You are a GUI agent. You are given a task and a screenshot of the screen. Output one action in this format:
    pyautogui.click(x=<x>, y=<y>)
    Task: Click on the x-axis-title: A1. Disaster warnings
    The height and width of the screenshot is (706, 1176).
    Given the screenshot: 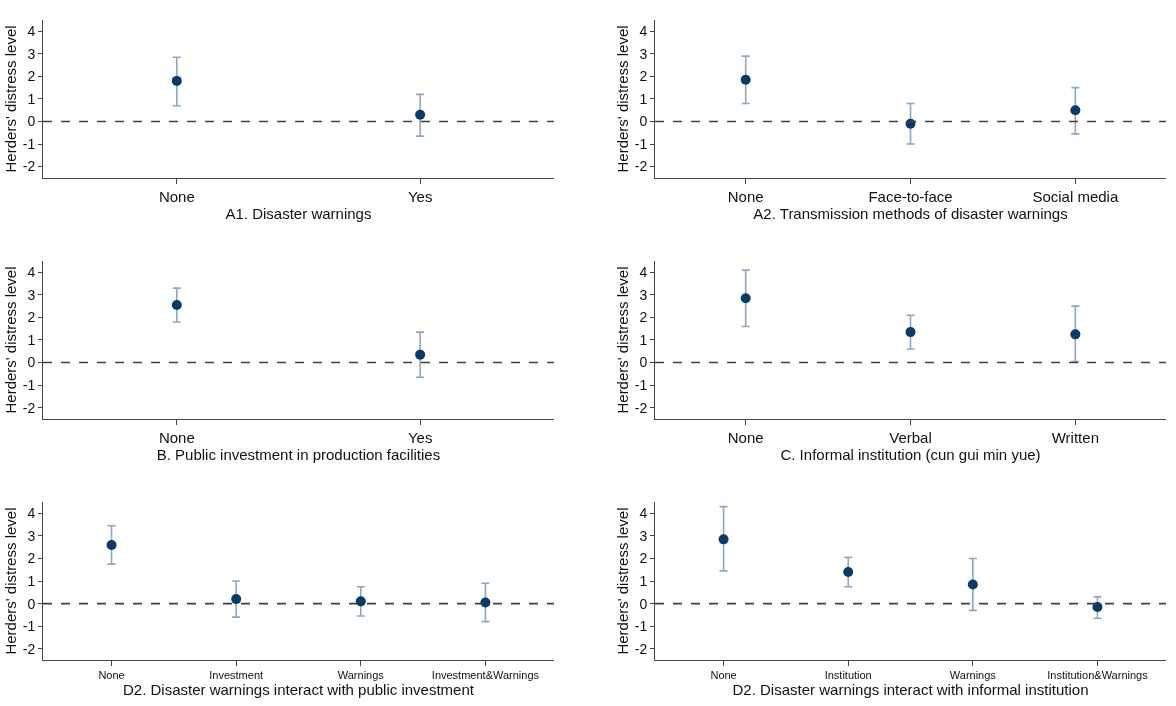 What is the action you would take?
    pyautogui.click(x=298, y=213)
    